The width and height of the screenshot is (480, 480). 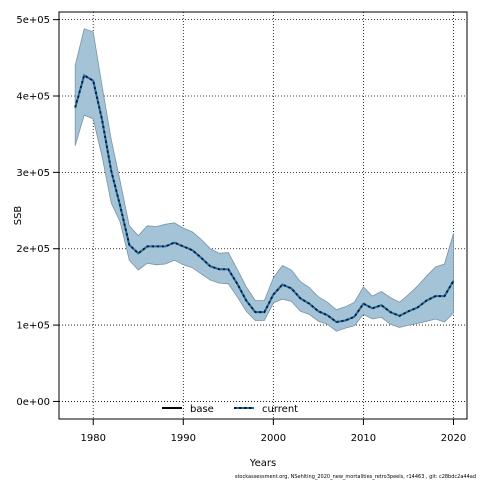 What do you see at coordinates (230, 409) in the screenshot?
I see `legend: base current` at bounding box center [230, 409].